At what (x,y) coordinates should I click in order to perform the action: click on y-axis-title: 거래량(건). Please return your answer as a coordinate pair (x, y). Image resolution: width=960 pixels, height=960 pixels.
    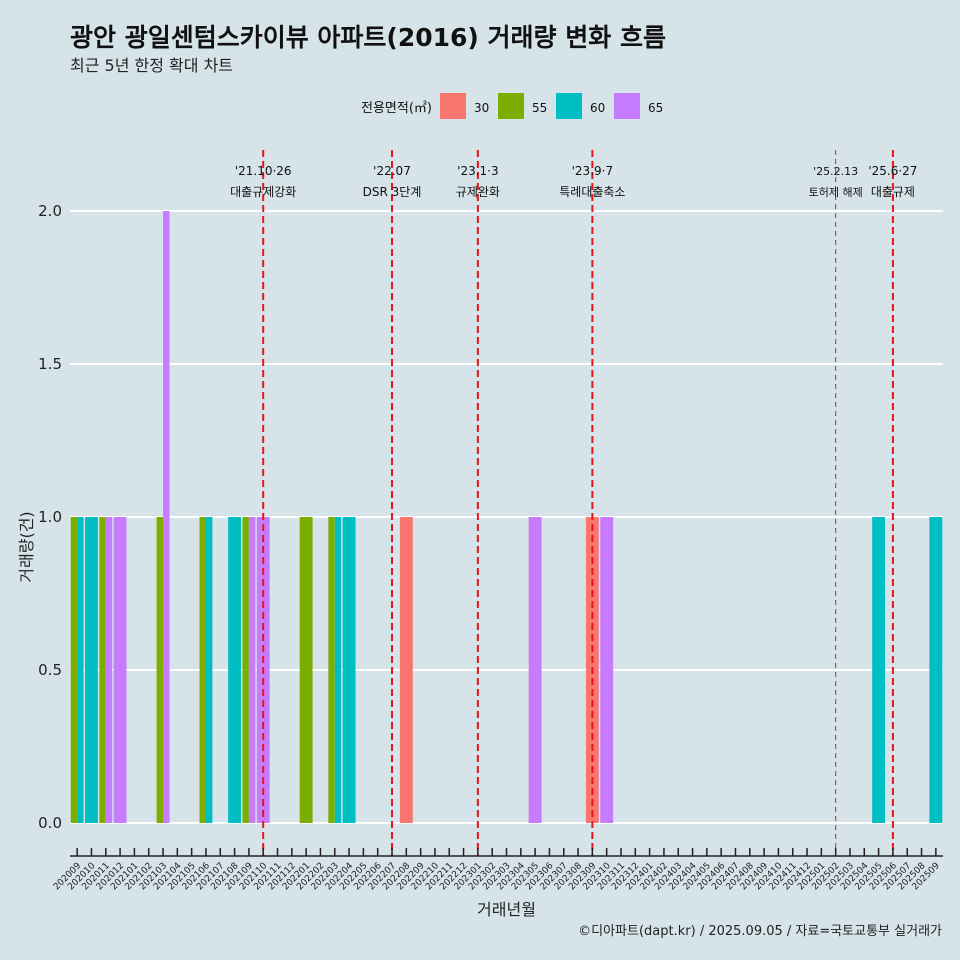
    Looking at the image, I should click on (26, 546).